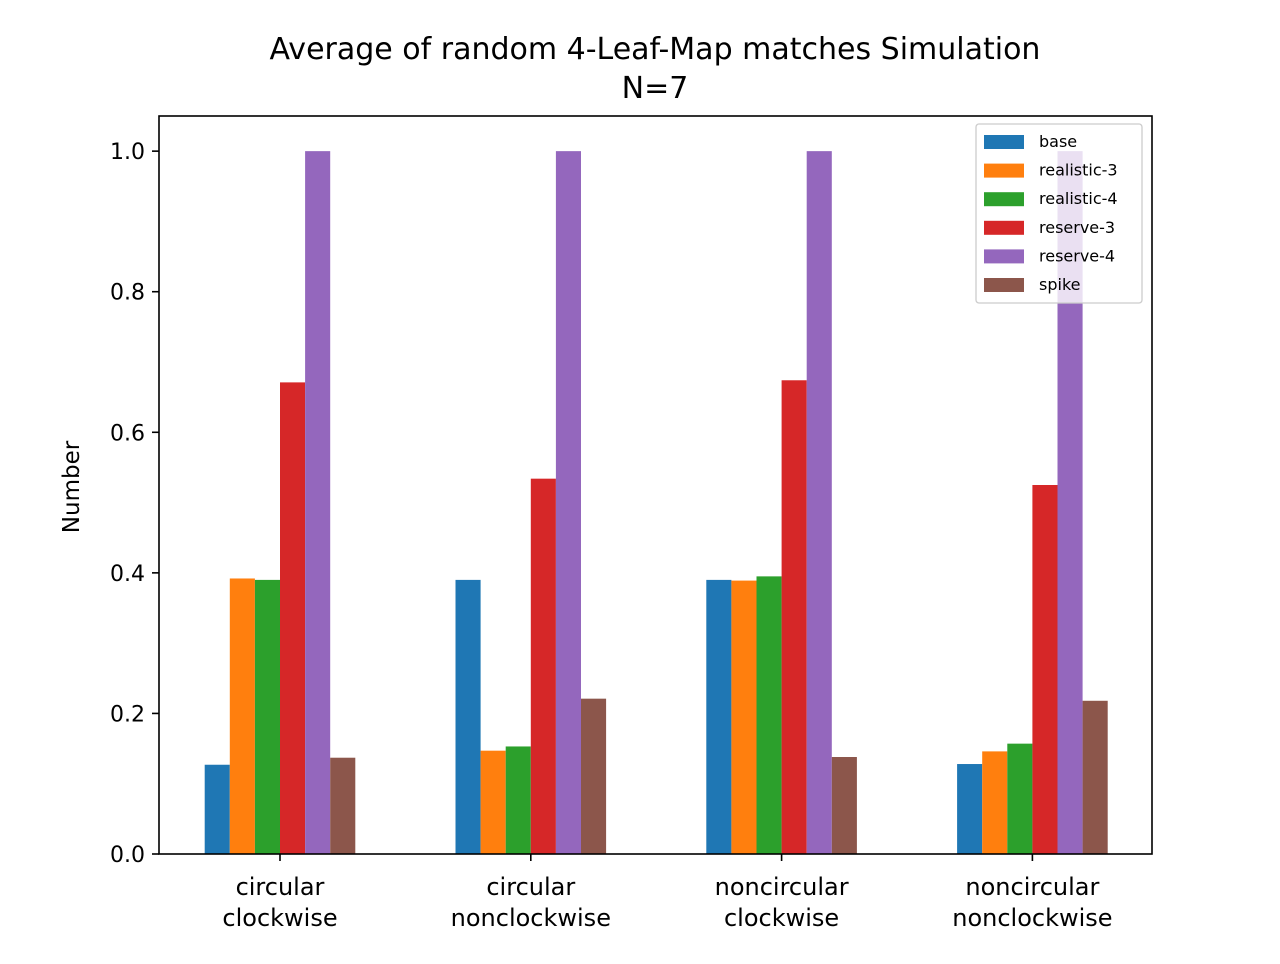 The height and width of the screenshot is (964, 1280). Describe the element at coordinates (1077, 255) in the screenshot. I see `legend-label-reserve-4: reserve-4` at that location.